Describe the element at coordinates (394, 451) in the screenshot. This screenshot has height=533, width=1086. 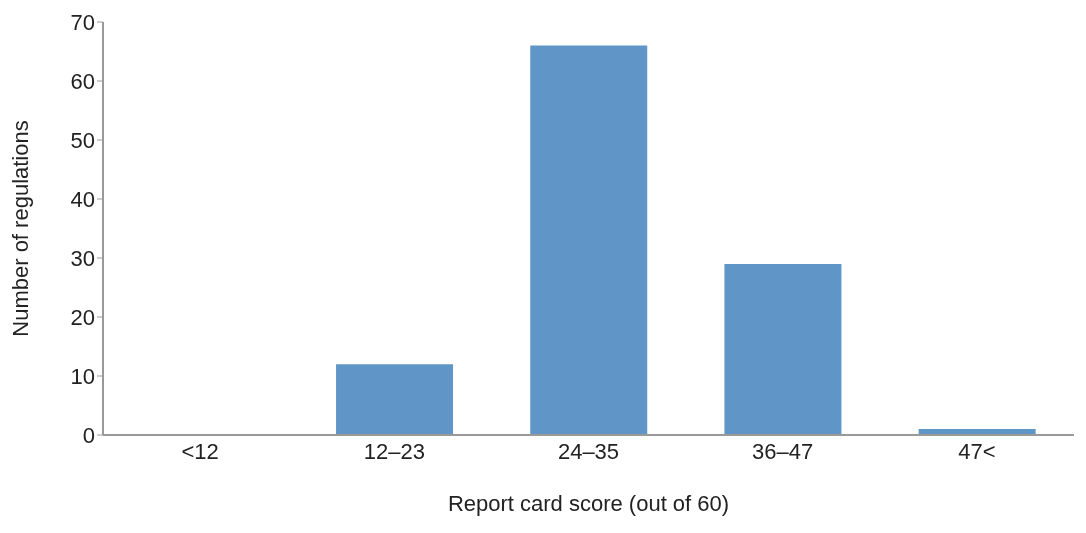
I see `x-tick-label: 12–23` at that location.